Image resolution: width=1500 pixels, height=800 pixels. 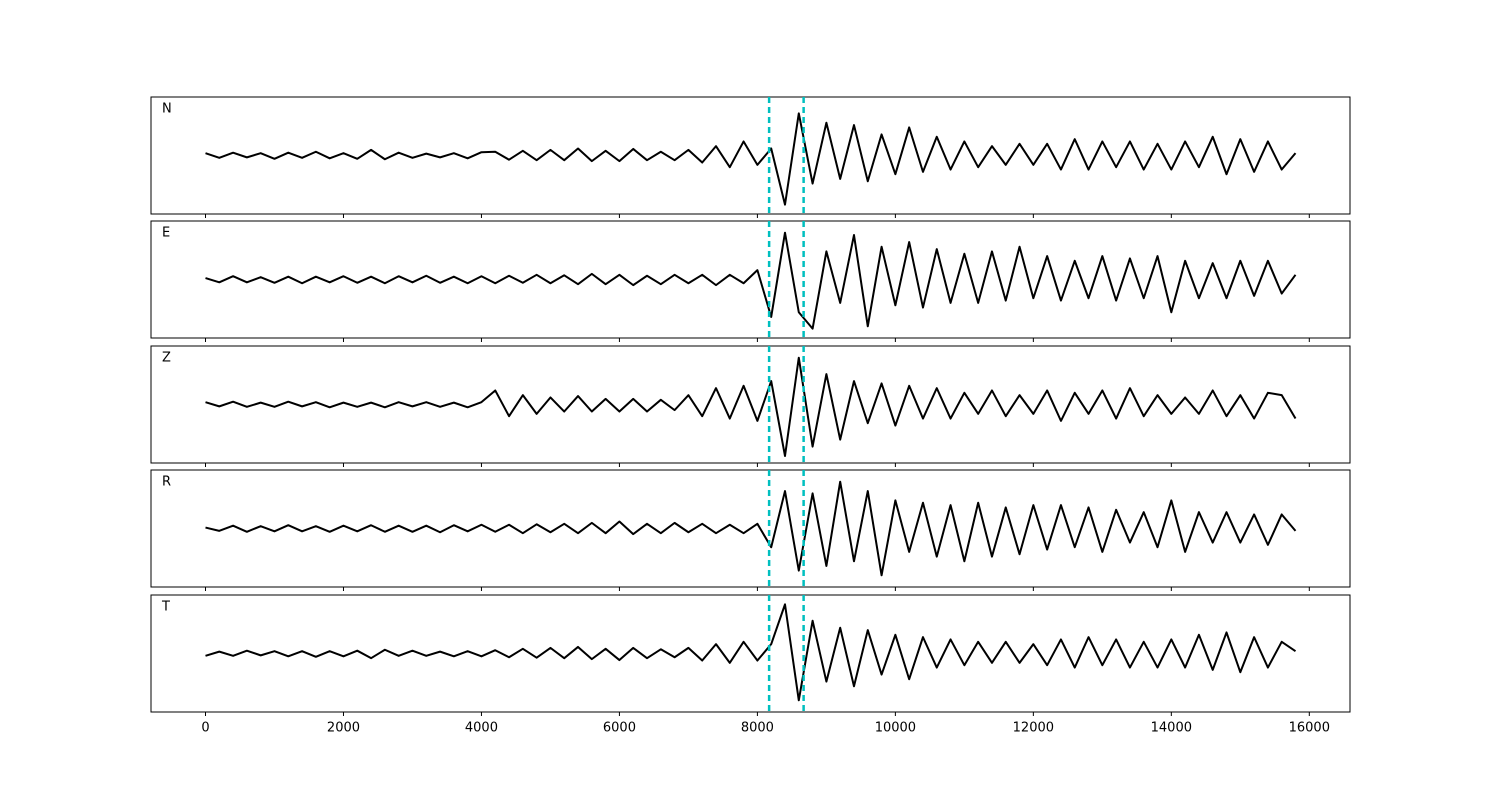 I want to click on x-tick-label: 4000, so click(x=481, y=728).